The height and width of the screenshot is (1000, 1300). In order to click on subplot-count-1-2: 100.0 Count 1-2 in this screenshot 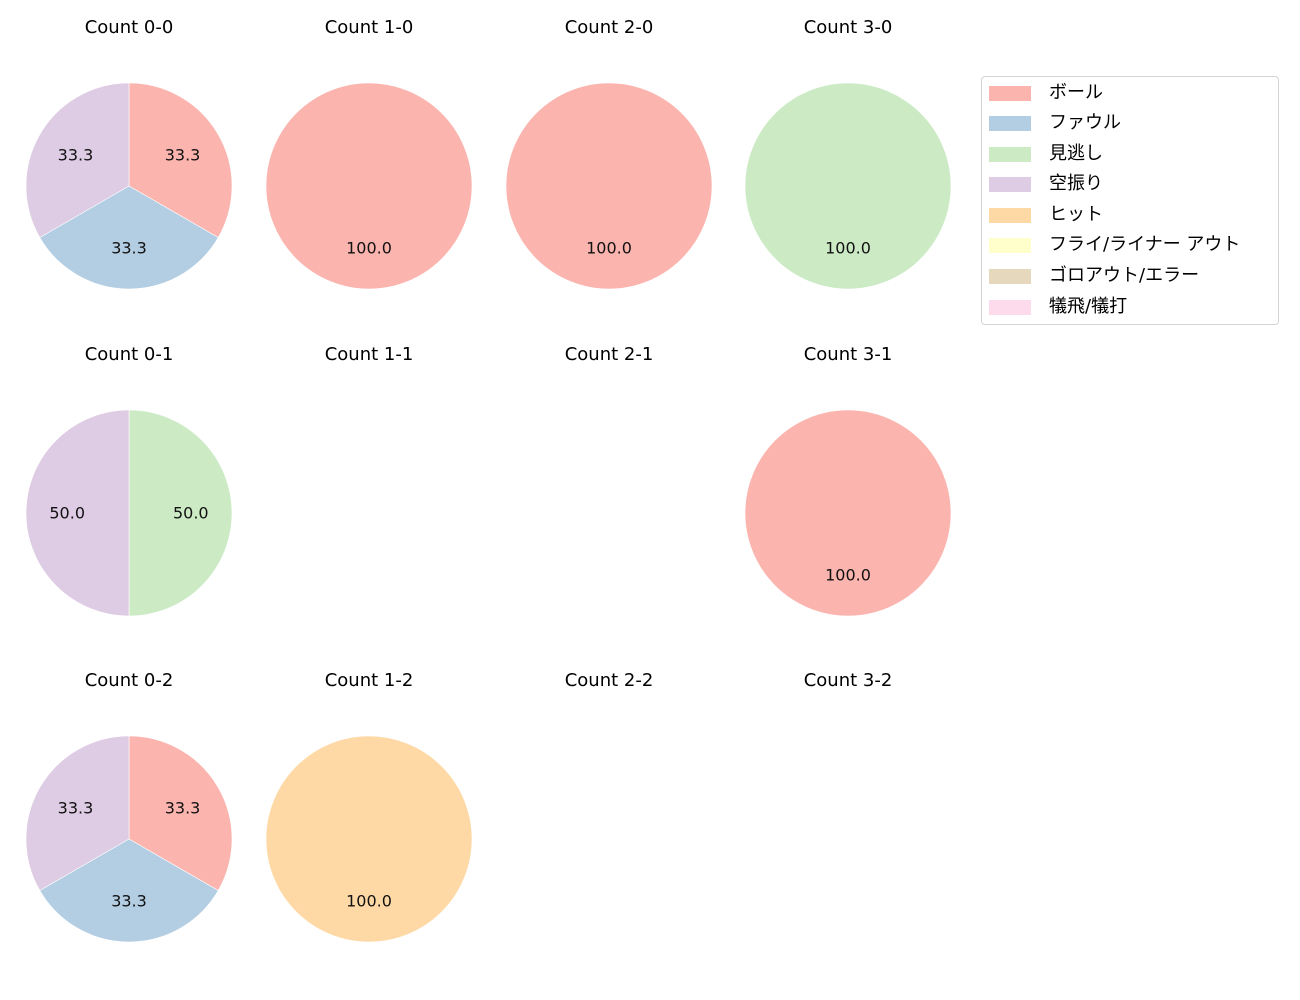, I will do `click(369, 813)`.